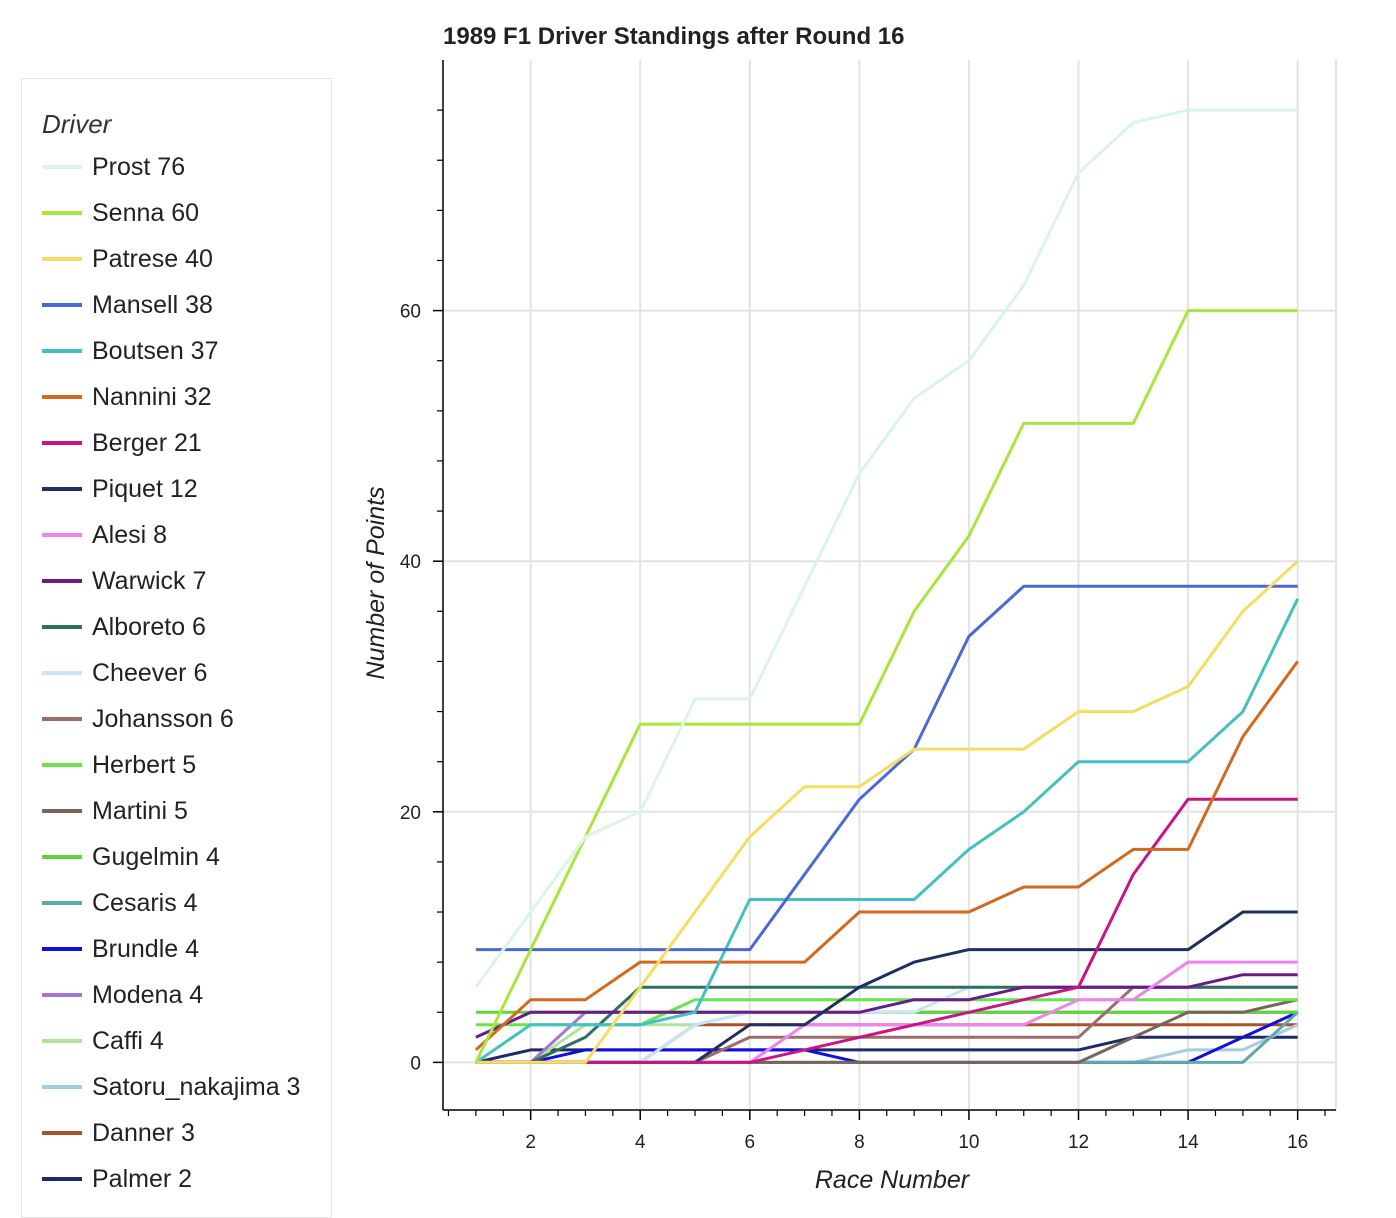 The width and height of the screenshot is (1396, 1218). Describe the element at coordinates (142, 1178) in the screenshot. I see `legend-label: Palmer 2` at that location.